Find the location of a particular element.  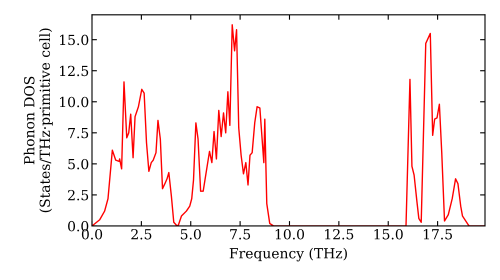

x-tick-label: 10.0 is located at coordinates (290, 234).